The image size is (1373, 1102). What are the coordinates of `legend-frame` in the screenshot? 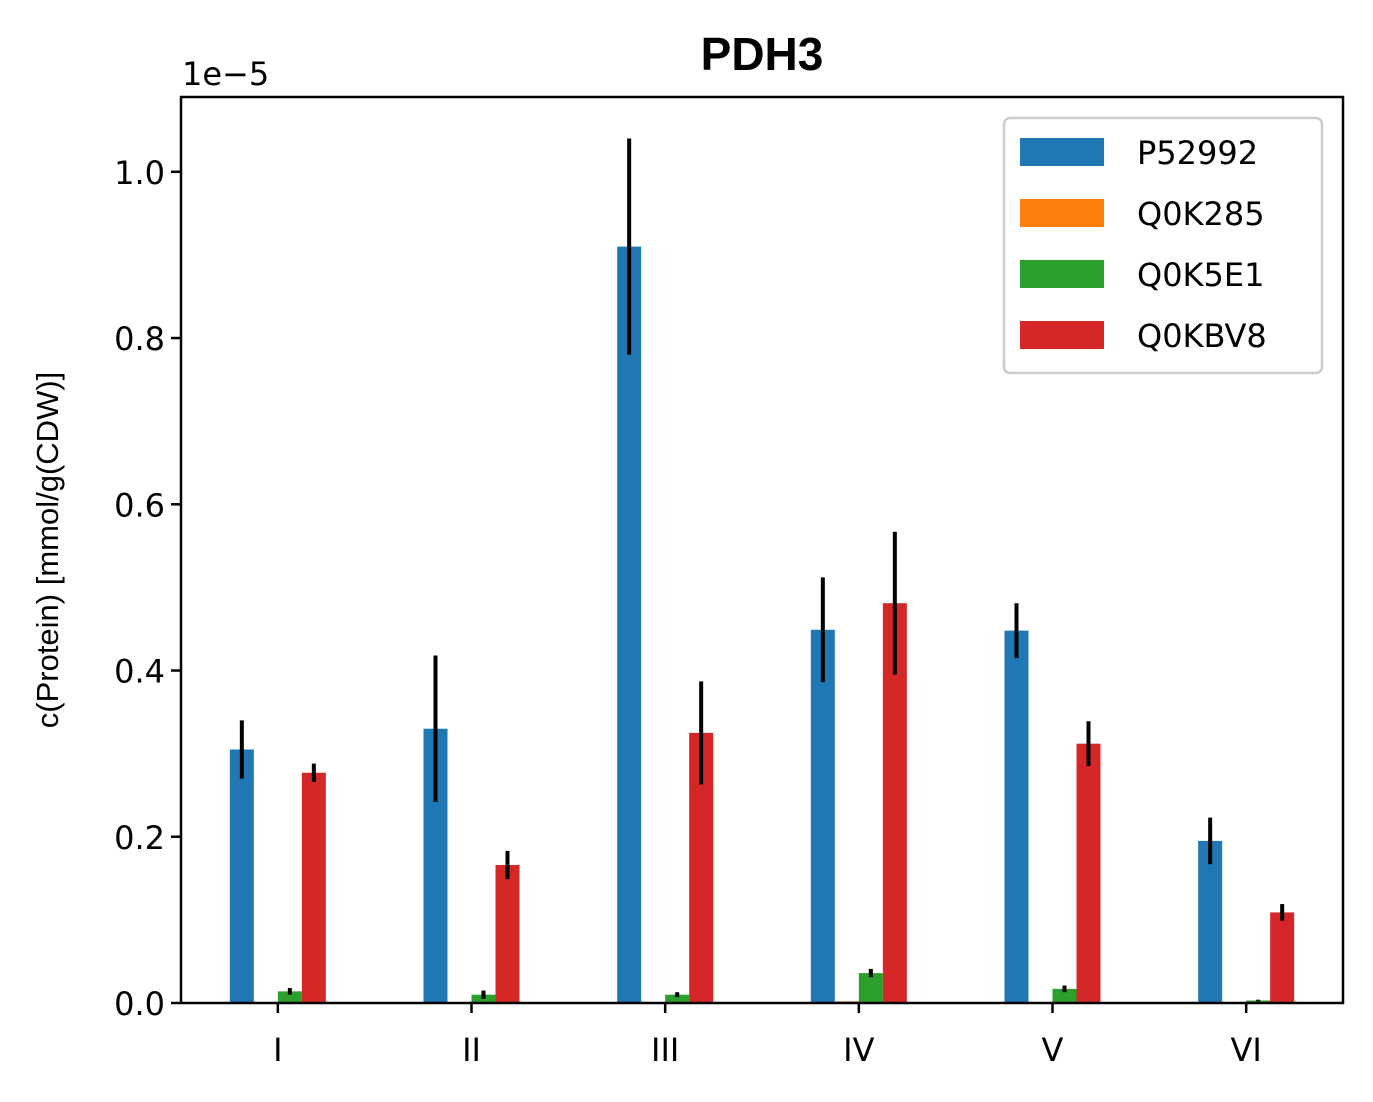 It's located at (1163, 245).